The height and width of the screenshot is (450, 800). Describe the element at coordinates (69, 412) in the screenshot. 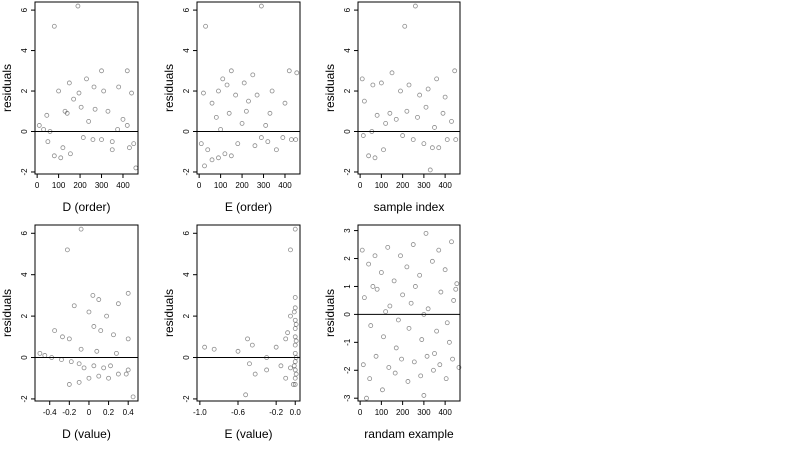

I see `x-tick-label: -0.2` at that location.